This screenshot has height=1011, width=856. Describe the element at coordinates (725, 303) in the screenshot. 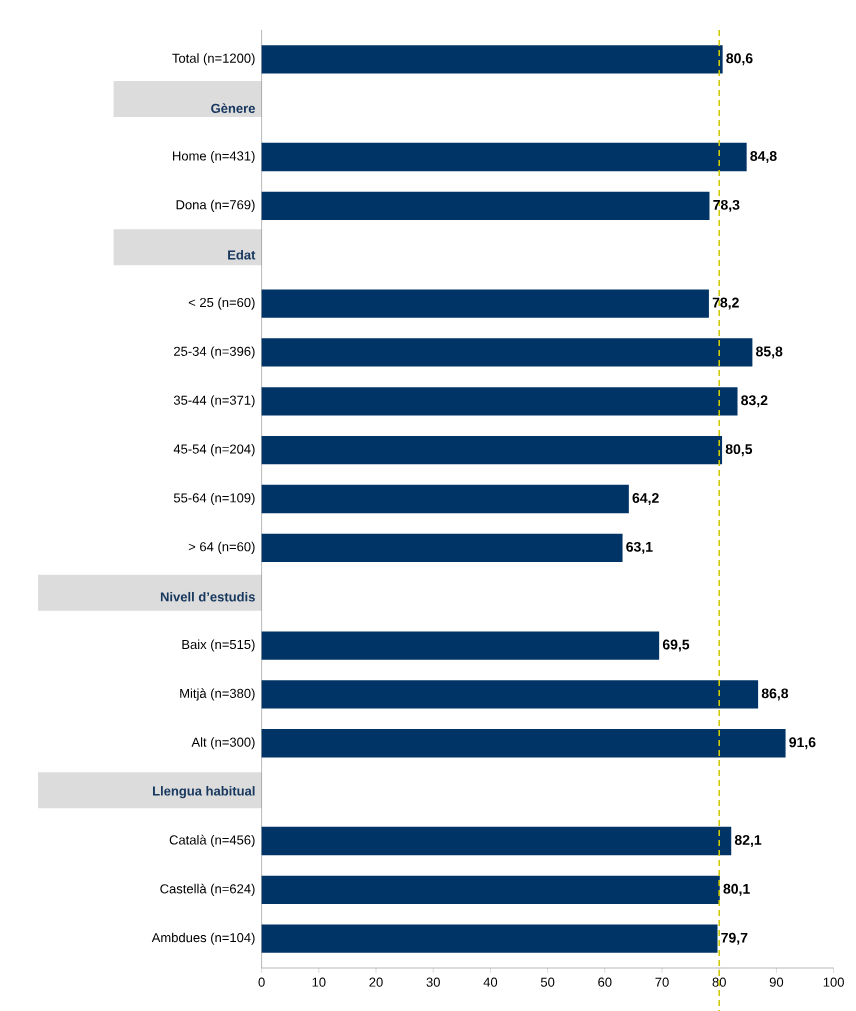

I see `data-label: 78,2` at that location.